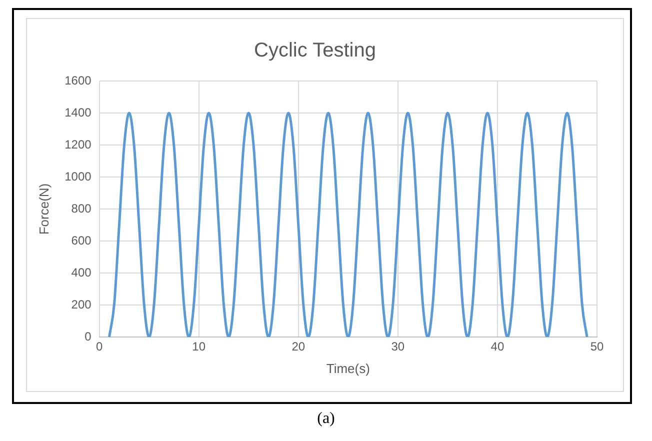  What do you see at coordinates (315, 51) in the screenshot?
I see `chart-title: Cyclic Testing` at bounding box center [315, 51].